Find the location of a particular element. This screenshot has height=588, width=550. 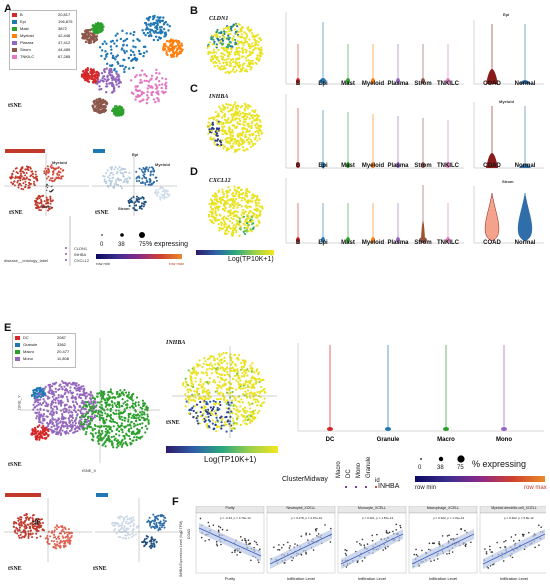

violin-category-label: B is located at coordinates (298, 243).